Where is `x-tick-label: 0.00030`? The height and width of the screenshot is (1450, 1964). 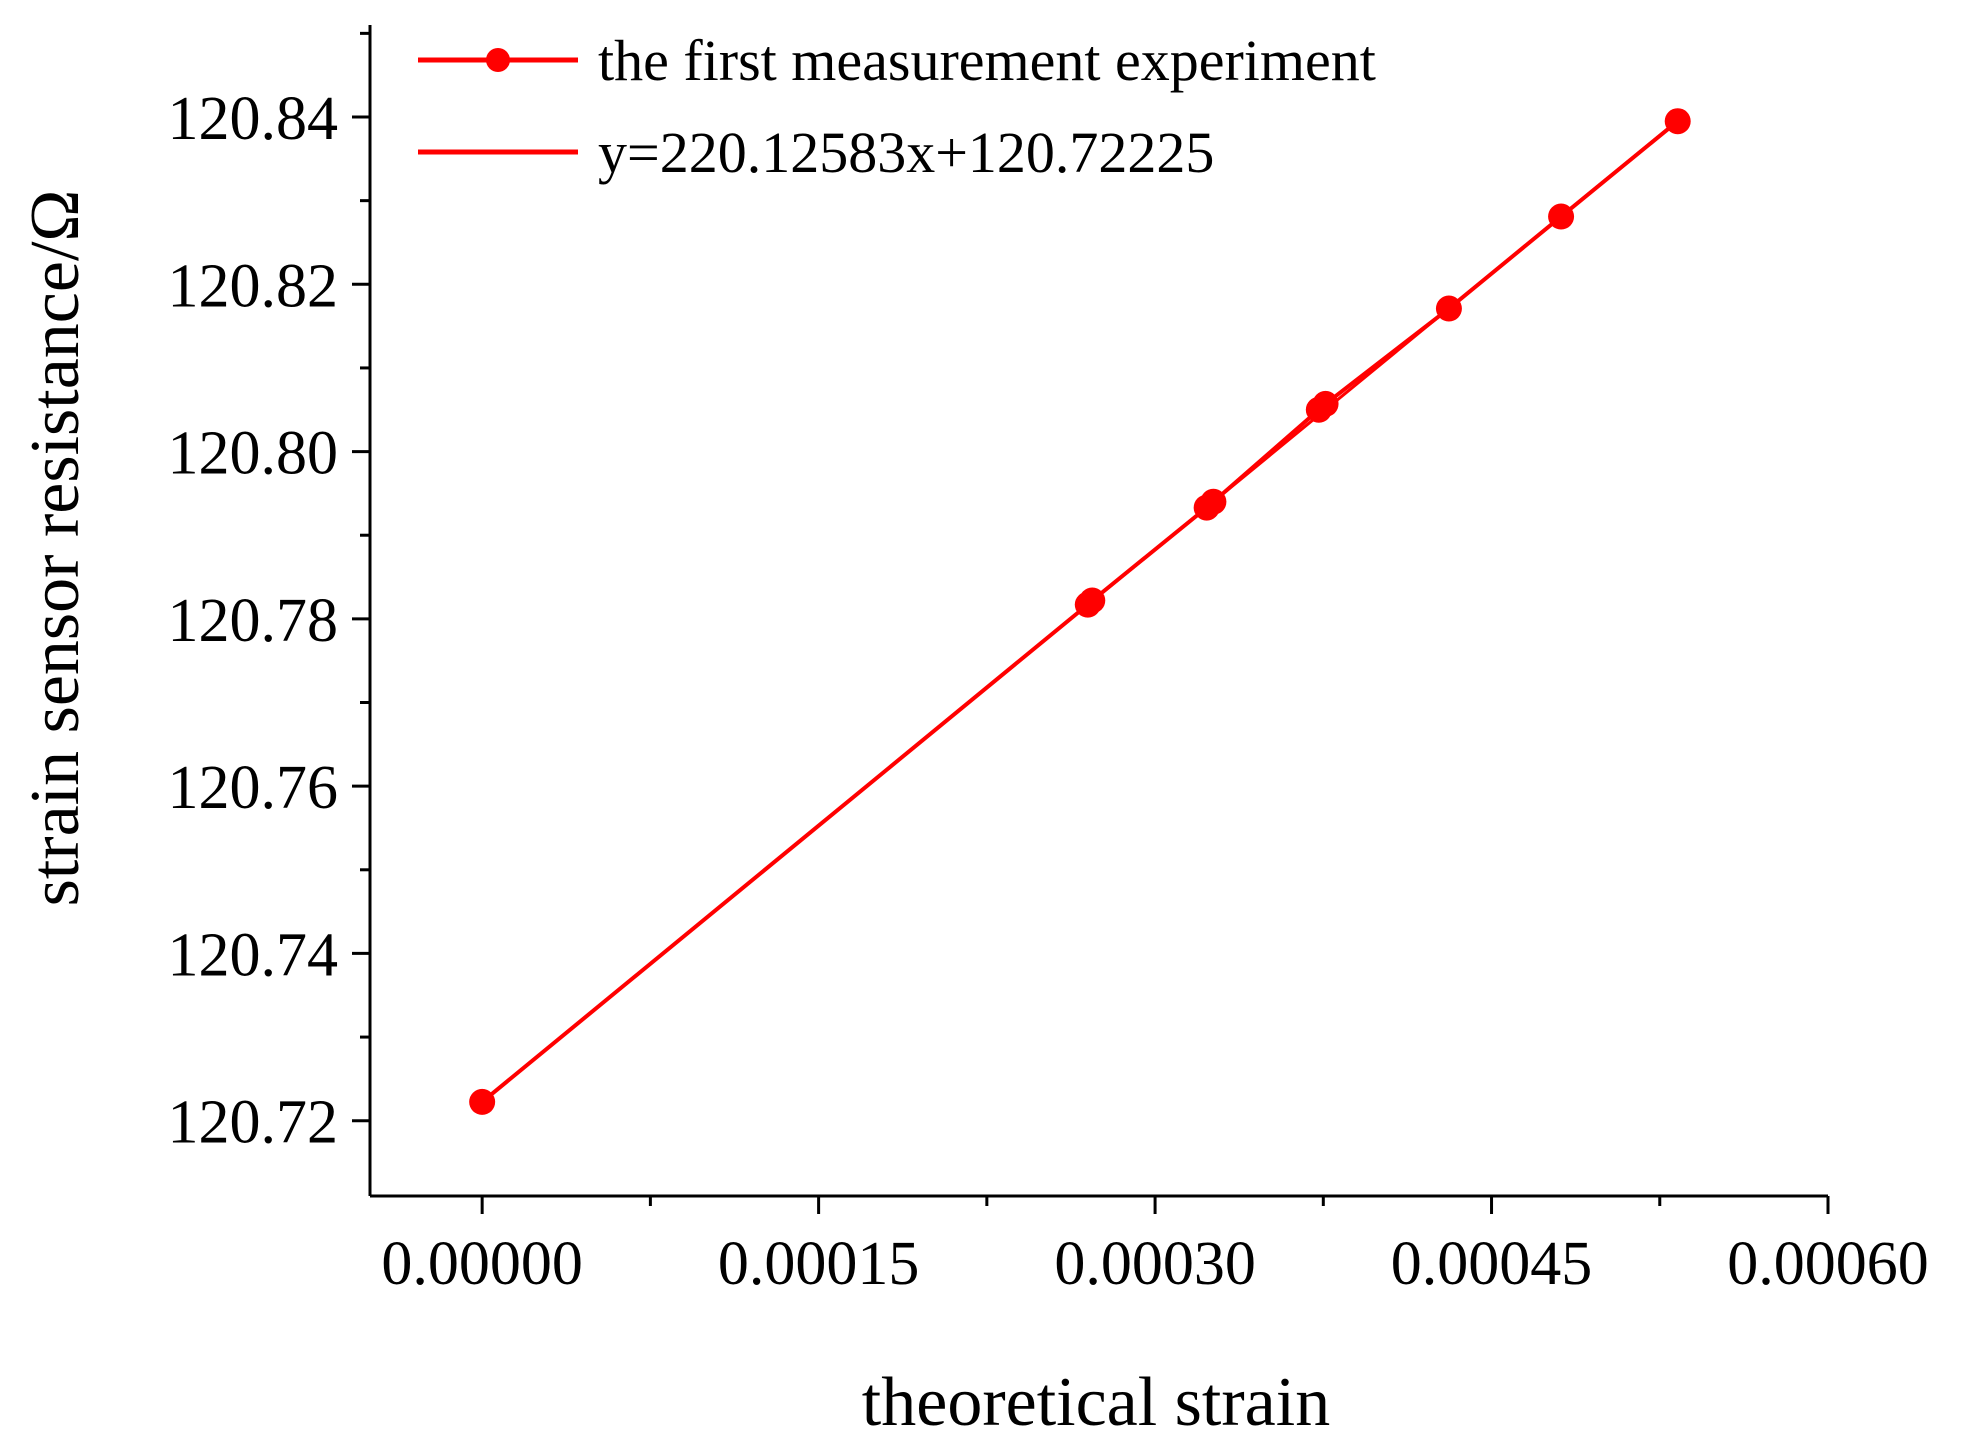 x-tick-label: 0.00030 is located at coordinates (1155, 1264).